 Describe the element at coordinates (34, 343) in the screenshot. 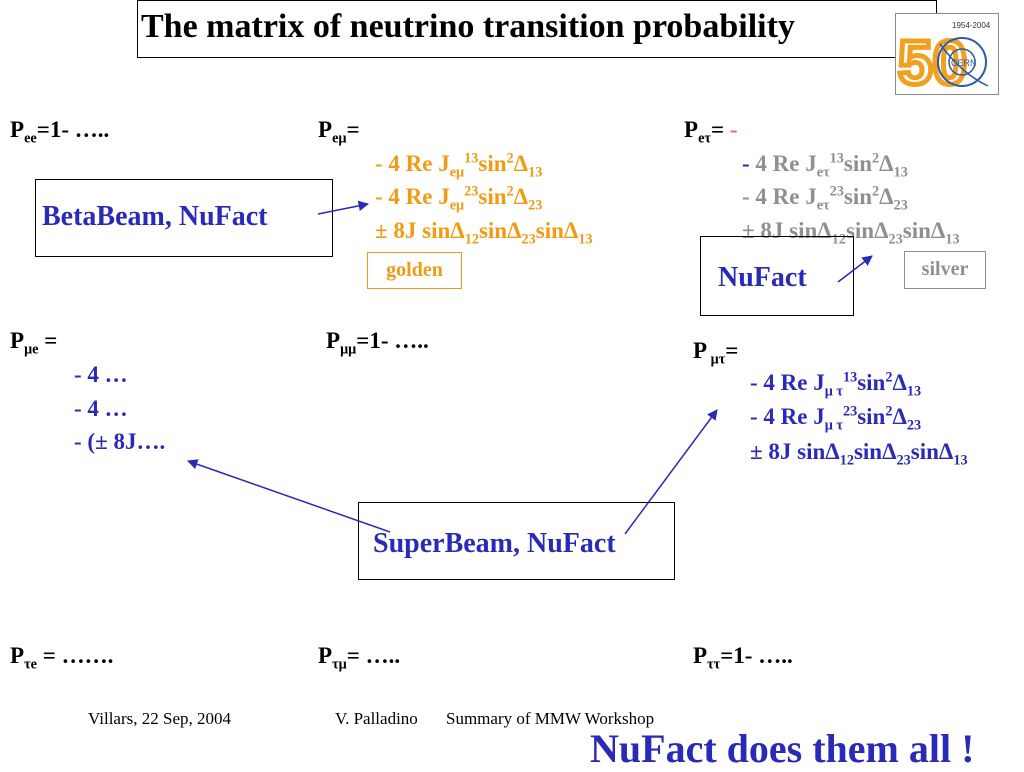

I see `p-mue-label: Pμe =` at that location.